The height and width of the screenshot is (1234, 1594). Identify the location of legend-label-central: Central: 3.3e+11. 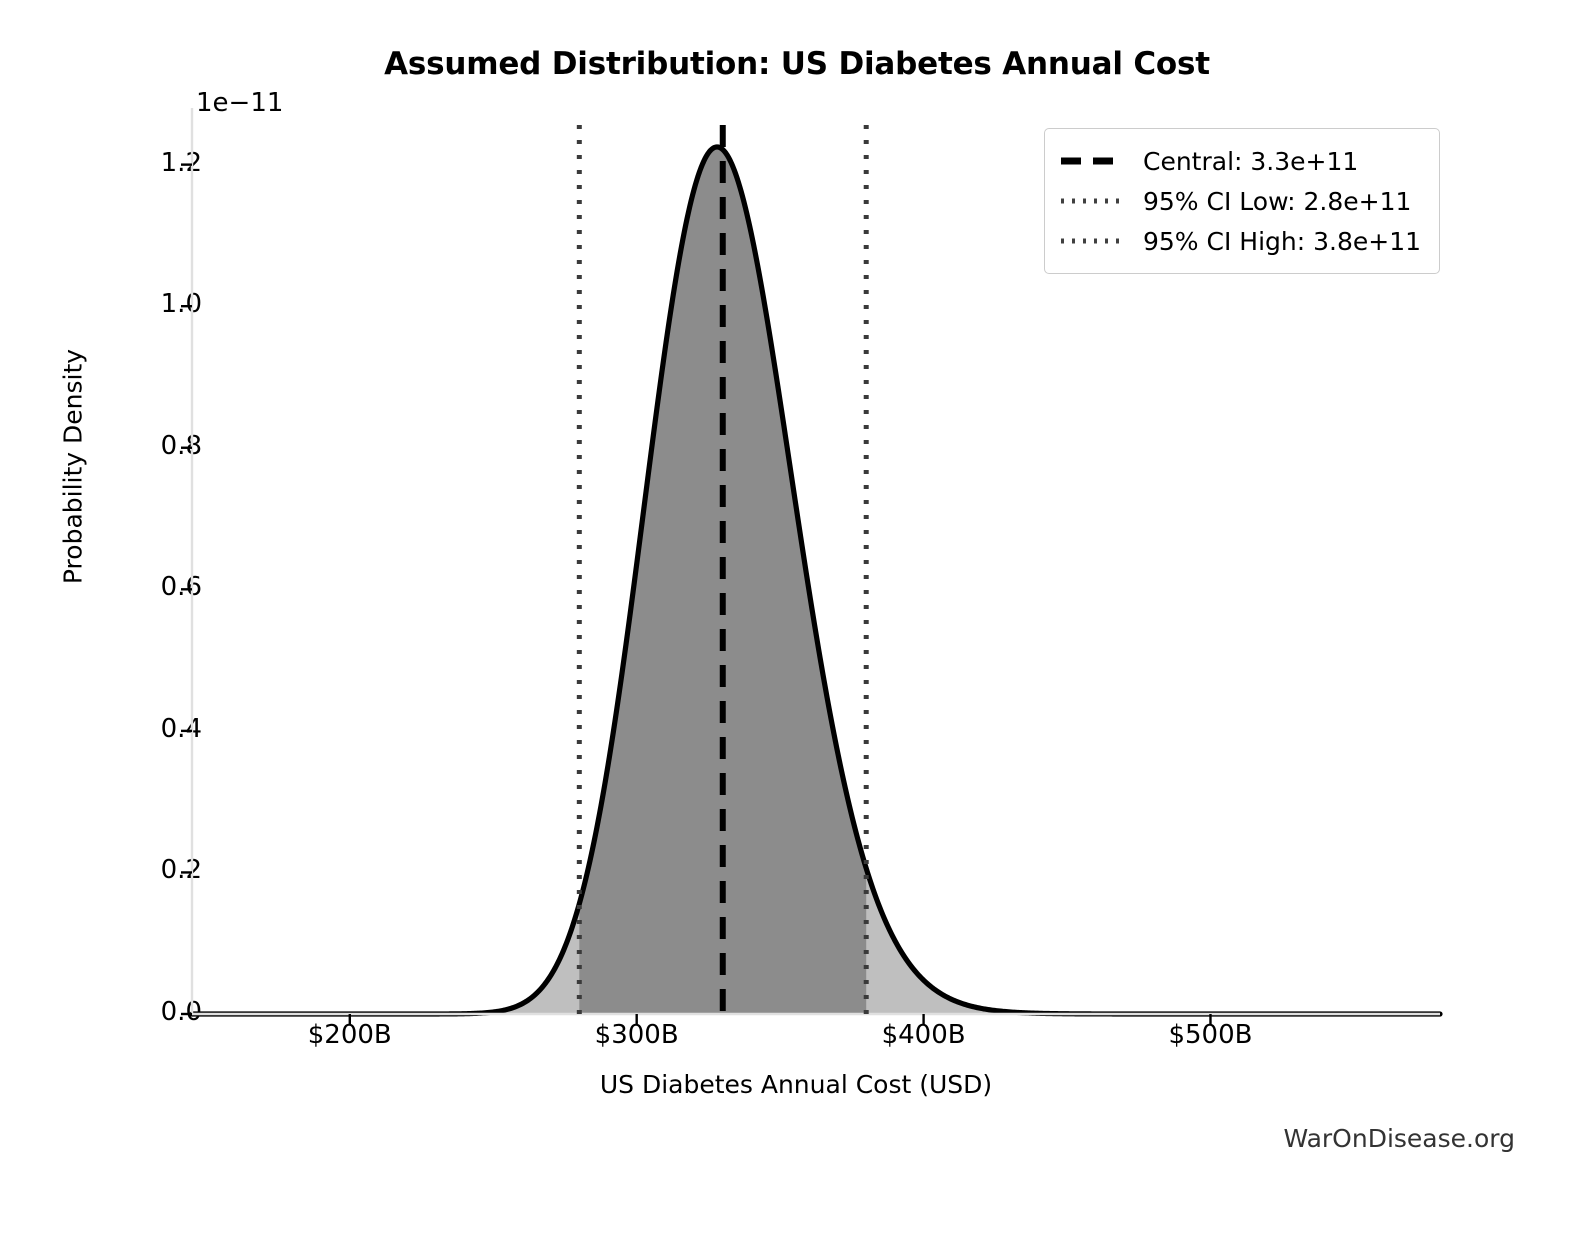
(1251, 161).